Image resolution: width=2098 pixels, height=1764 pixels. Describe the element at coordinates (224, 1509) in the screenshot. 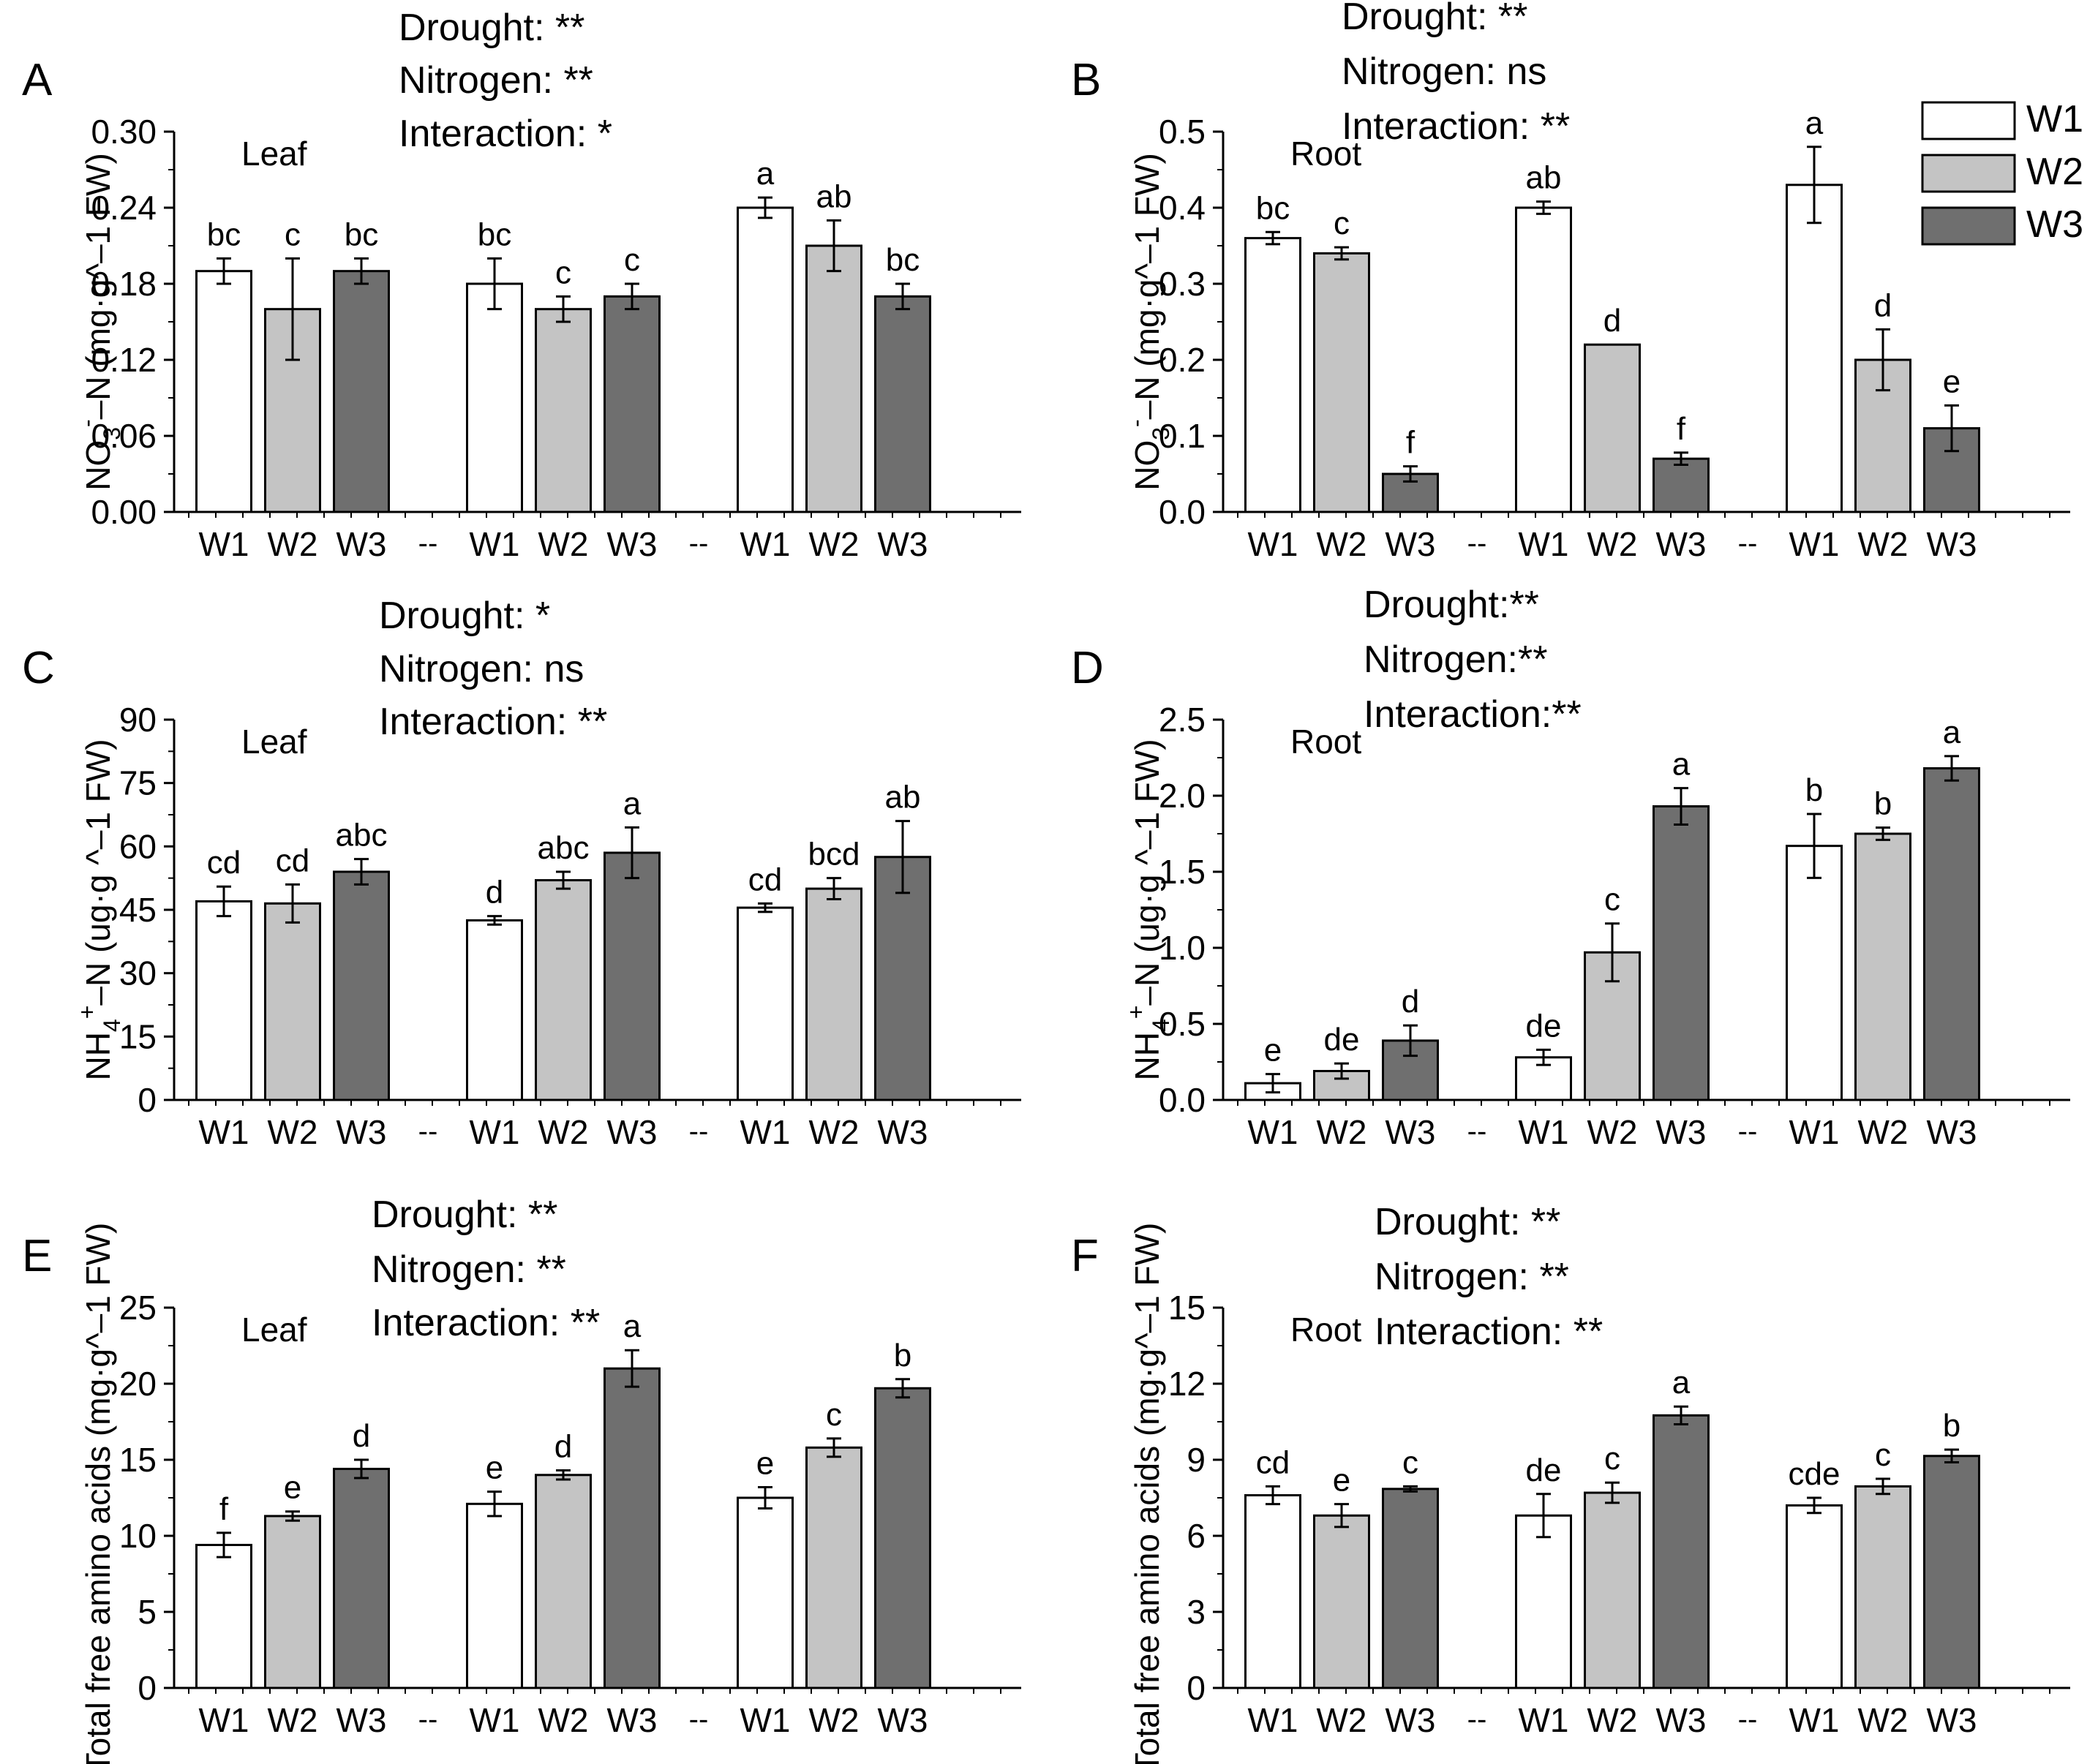

I see `significance-letter: f` at that location.